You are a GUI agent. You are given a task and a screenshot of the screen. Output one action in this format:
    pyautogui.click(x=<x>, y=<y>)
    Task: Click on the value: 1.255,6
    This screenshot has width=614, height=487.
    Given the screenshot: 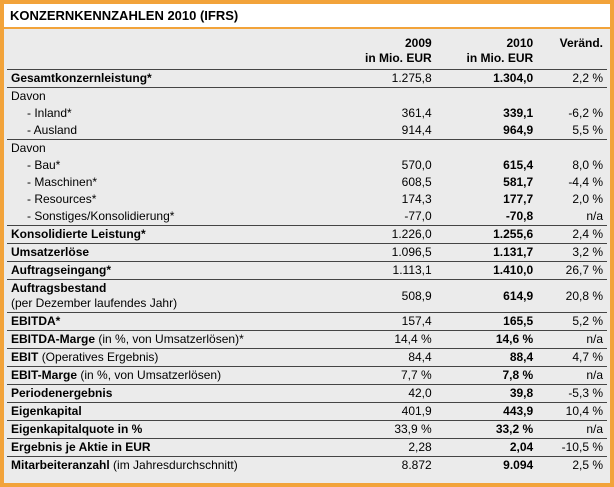 What is the action you would take?
    pyautogui.click(x=513, y=234)
    